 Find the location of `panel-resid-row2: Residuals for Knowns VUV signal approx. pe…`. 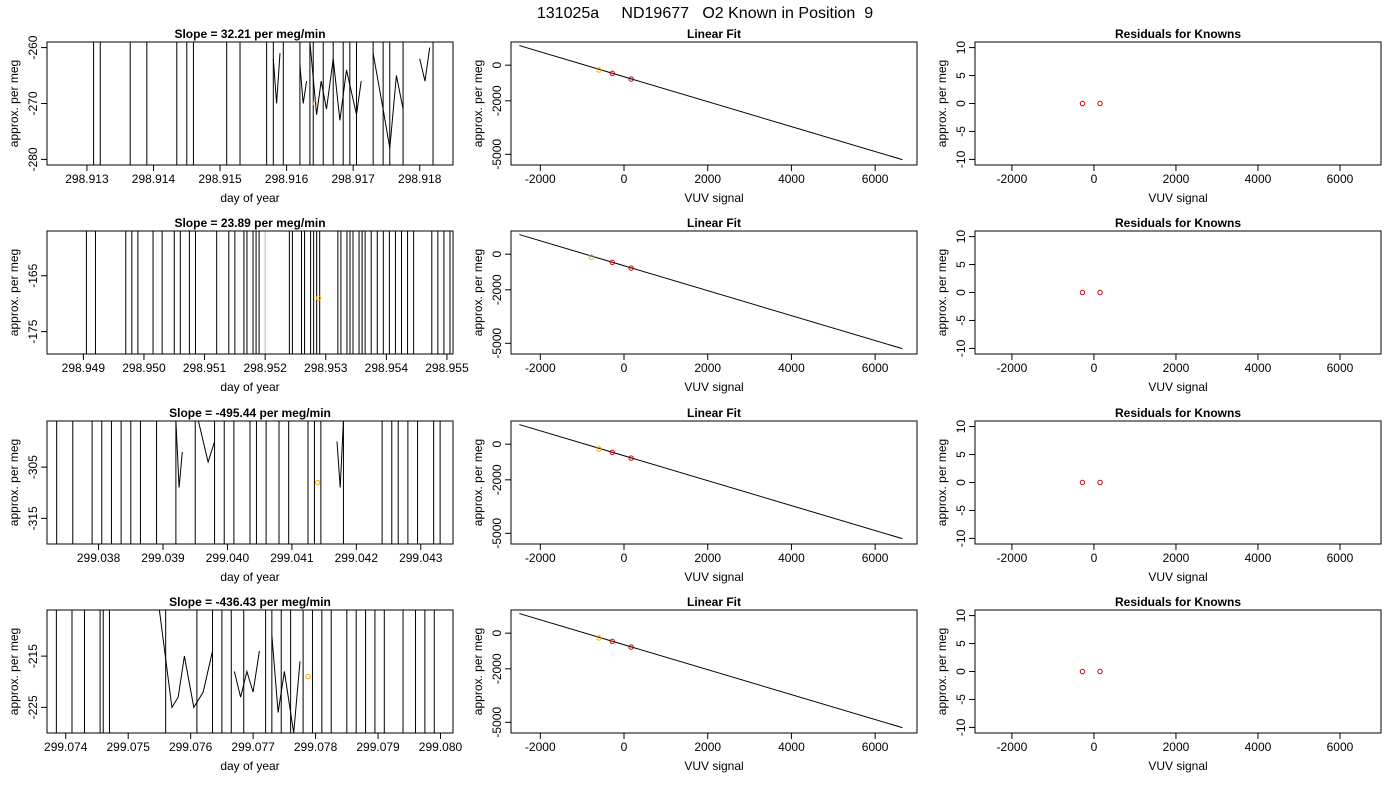

panel-resid-row2: Residuals for Knowns VUV signal approx. pe… is located at coordinates (1158, 305).